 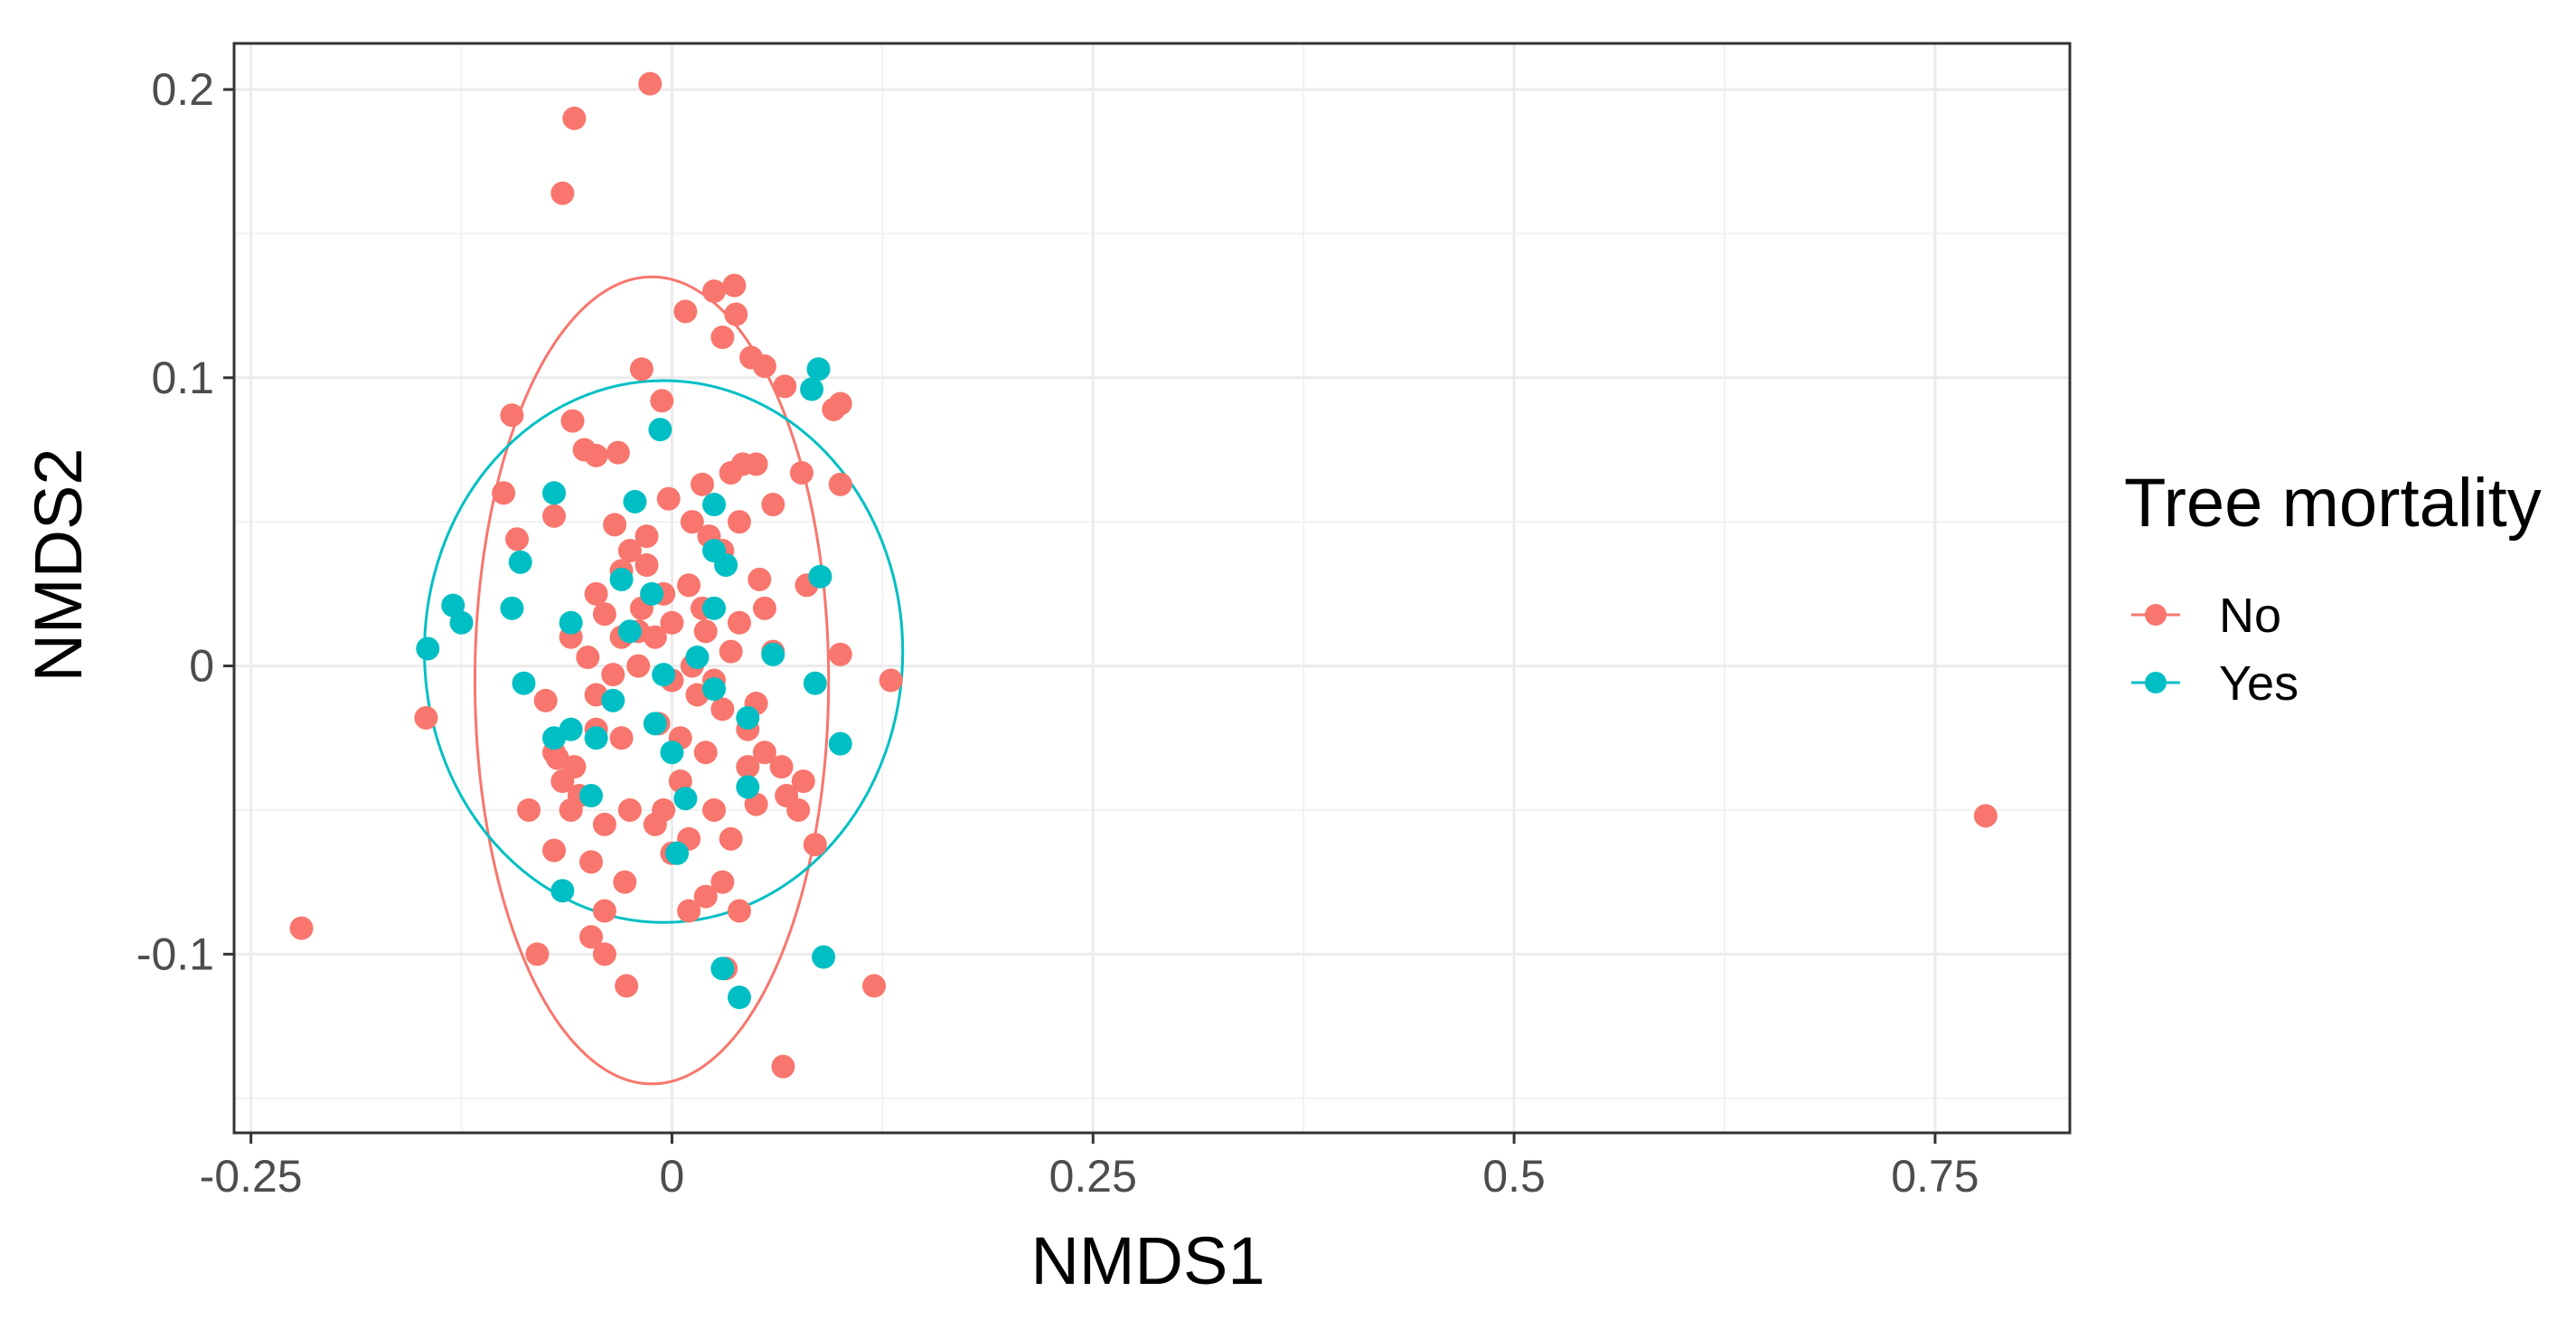 What do you see at coordinates (652, 680) in the screenshot?
I see `ellipse-no` at bounding box center [652, 680].